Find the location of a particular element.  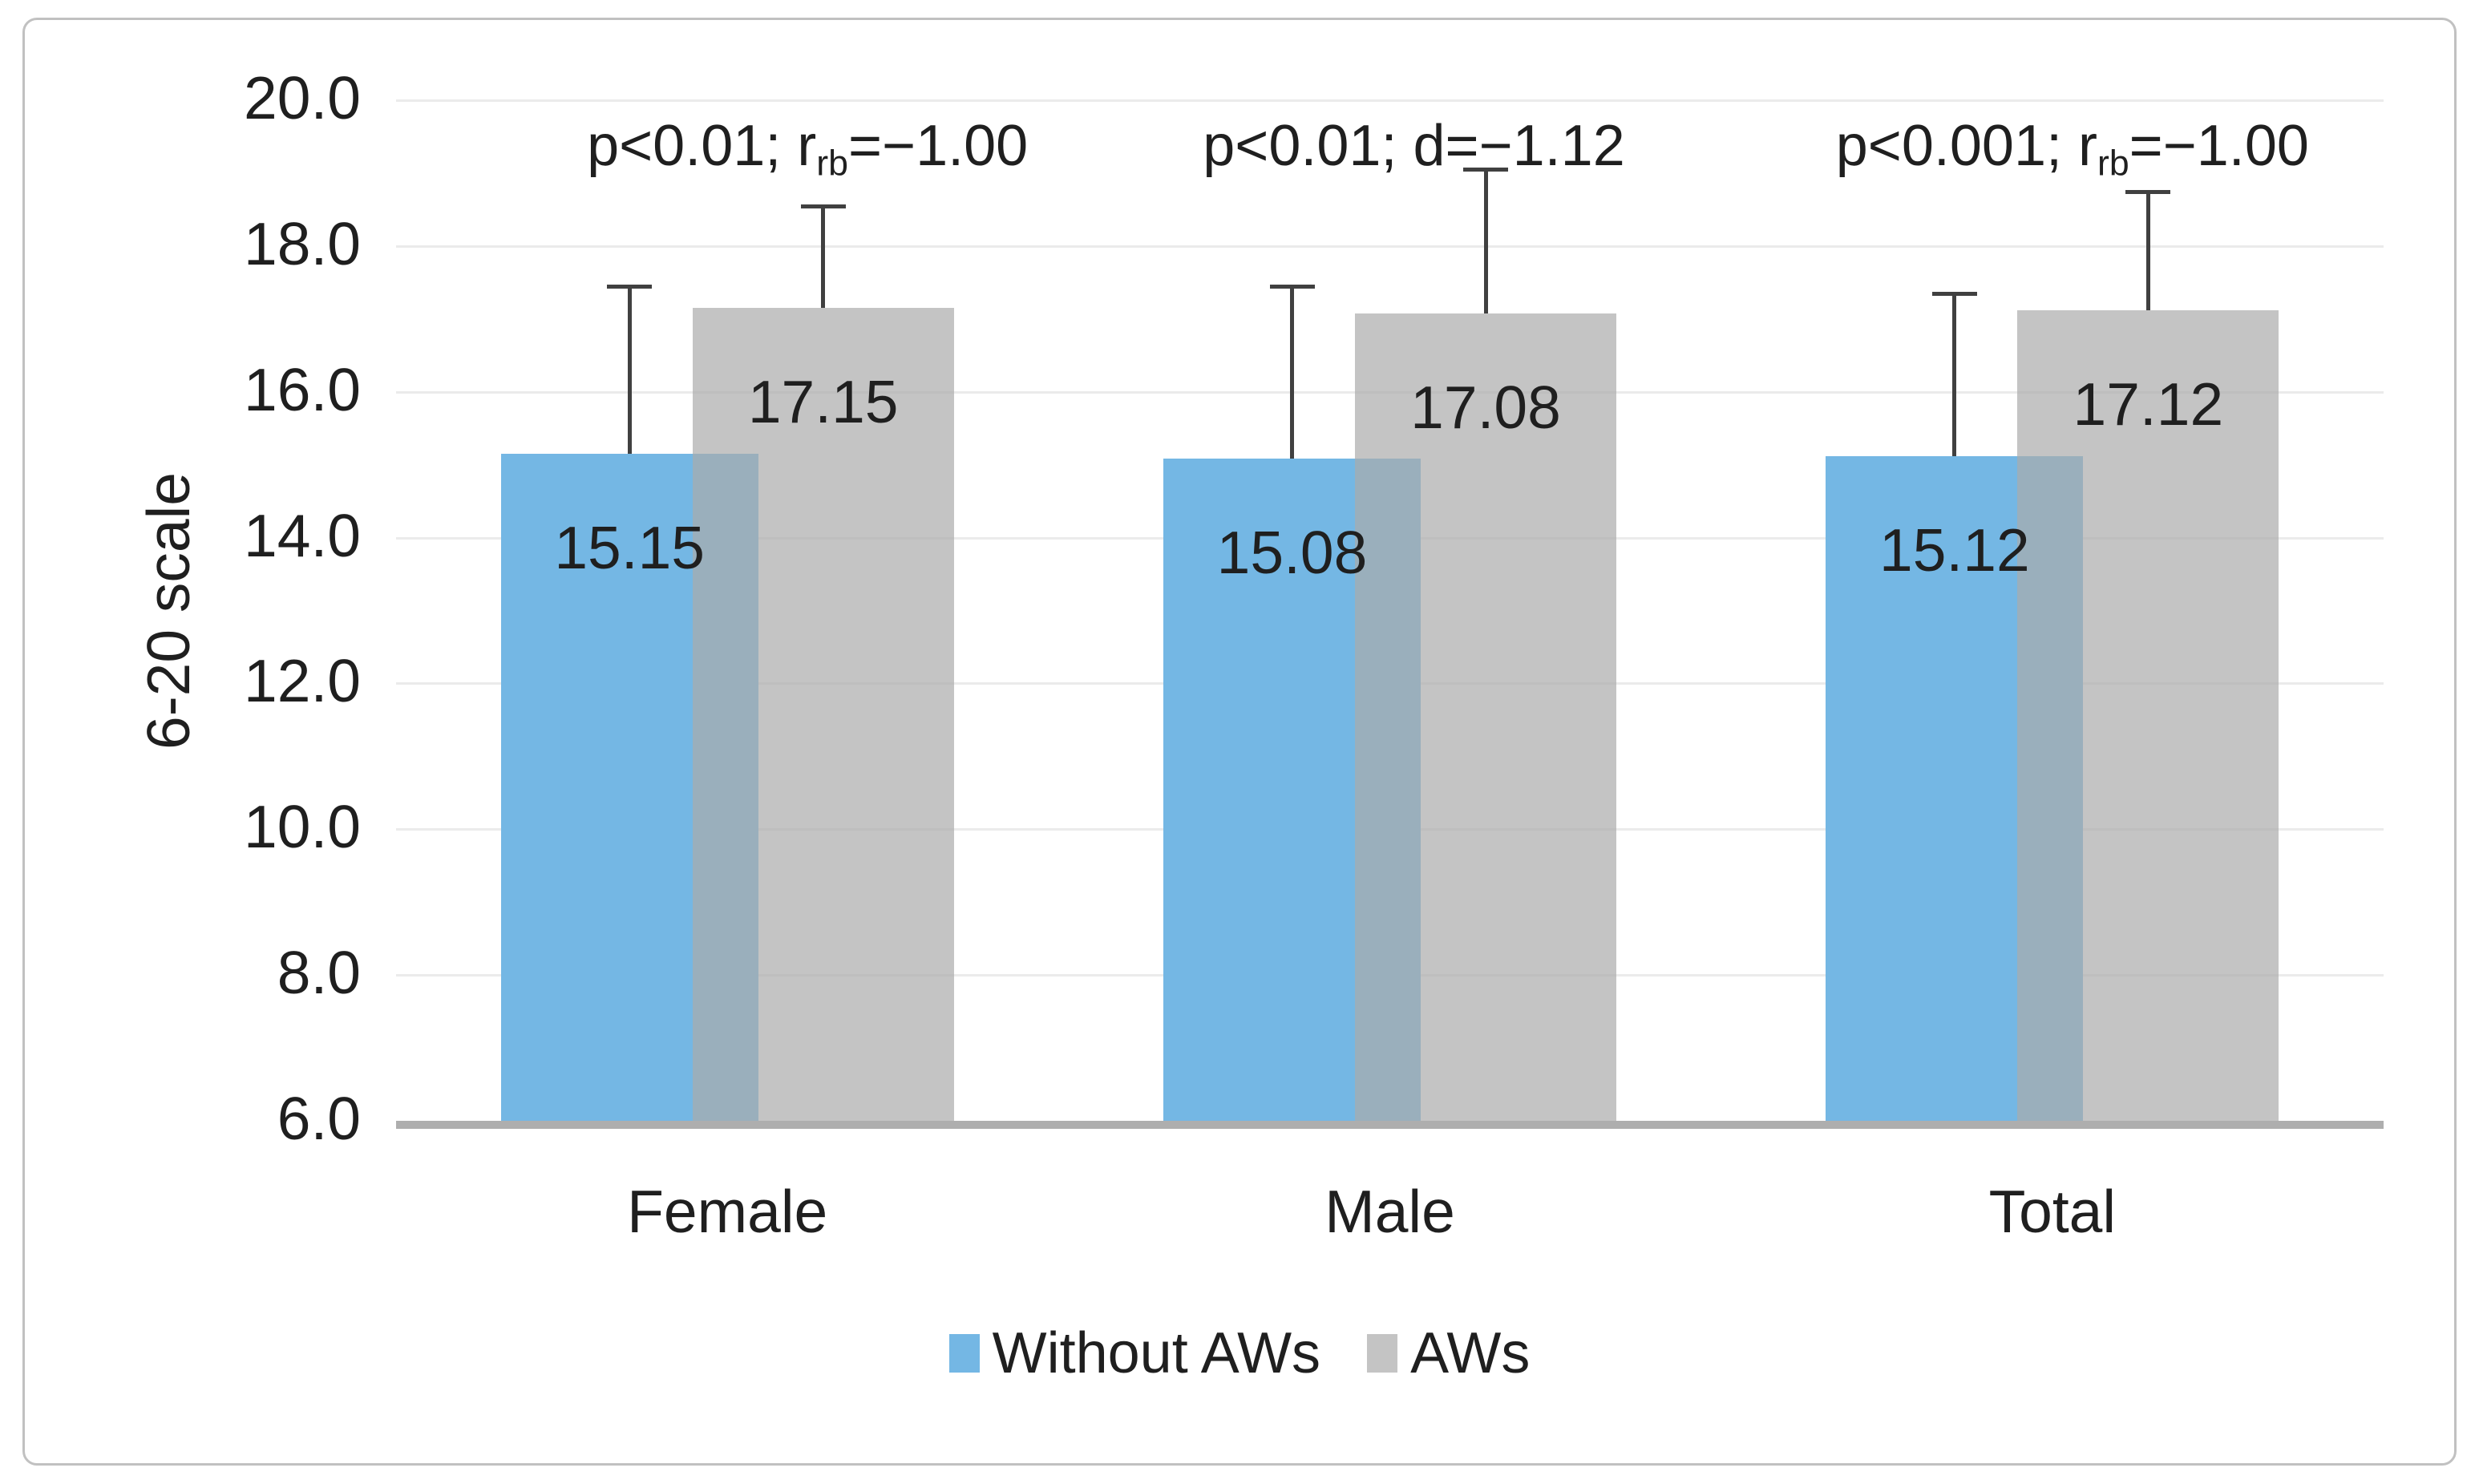

legend-item-aws: AWs is located at coordinates (1449, 1353).